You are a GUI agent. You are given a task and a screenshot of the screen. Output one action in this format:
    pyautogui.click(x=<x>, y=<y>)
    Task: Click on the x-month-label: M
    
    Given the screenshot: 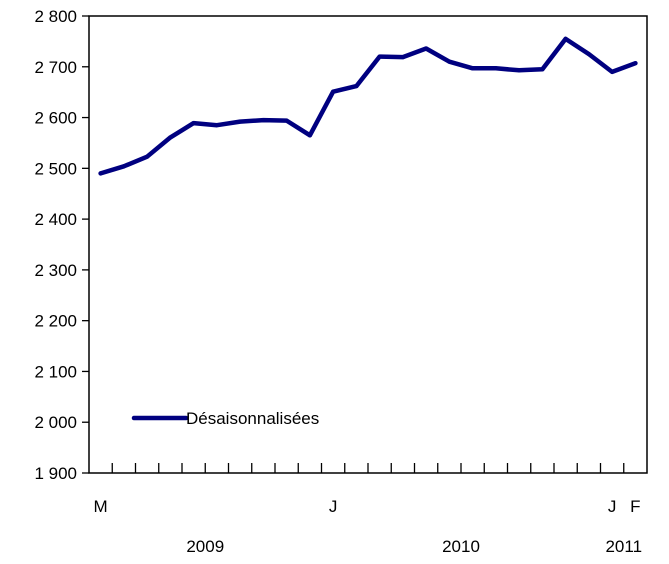 What is the action you would take?
    pyautogui.click(x=101, y=506)
    